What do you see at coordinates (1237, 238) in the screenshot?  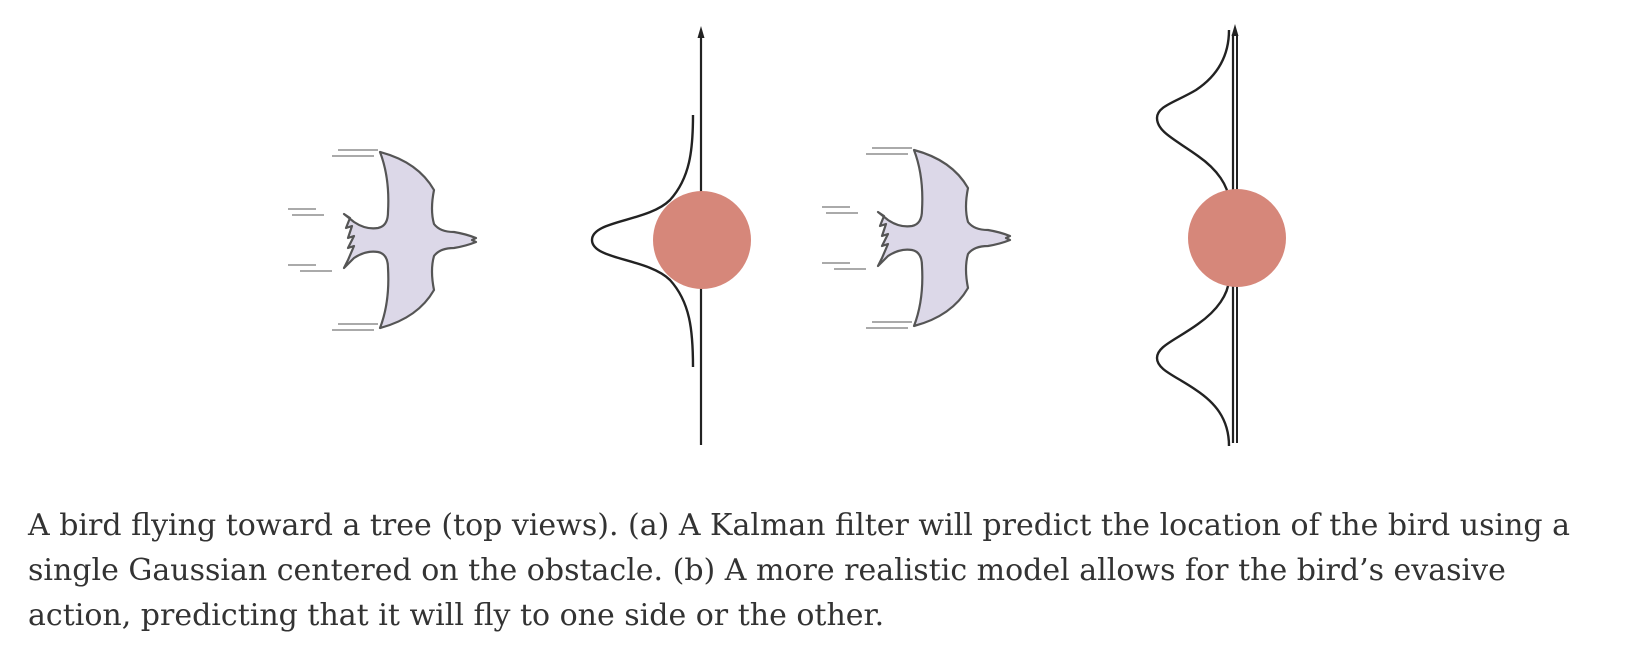 I see `tree-obstacle-b` at bounding box center [1237, 238].